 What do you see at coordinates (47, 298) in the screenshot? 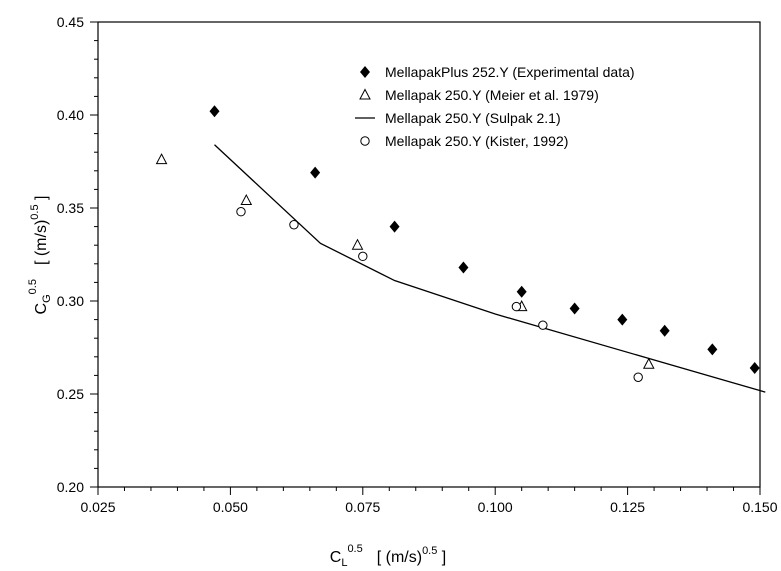
I see `y-axis-title-sub: G` at bounding box center [47, 298].